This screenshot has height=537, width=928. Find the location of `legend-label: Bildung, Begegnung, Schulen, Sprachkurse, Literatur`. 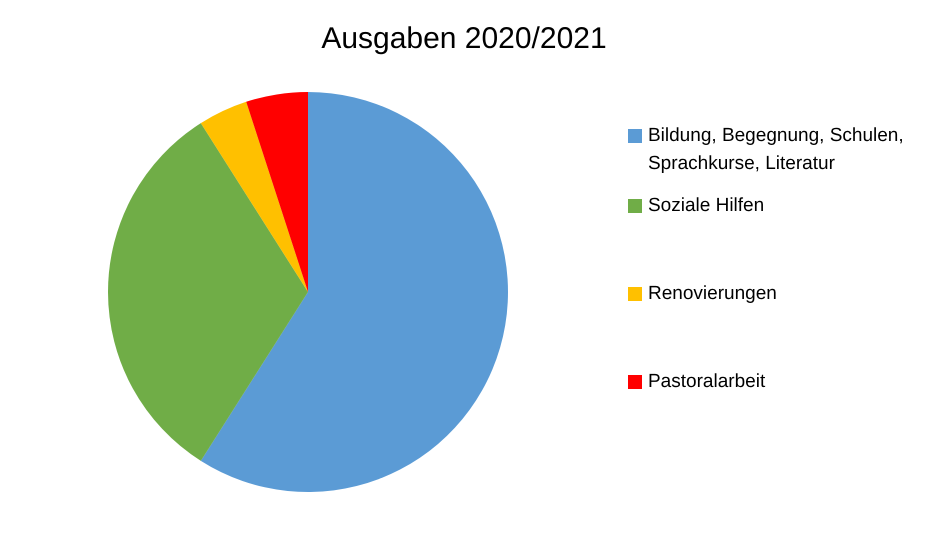

legend-label: Bildung, Begegnung, Schulen, Sprachkurse, Literatur is located at coordinates (776, 150).